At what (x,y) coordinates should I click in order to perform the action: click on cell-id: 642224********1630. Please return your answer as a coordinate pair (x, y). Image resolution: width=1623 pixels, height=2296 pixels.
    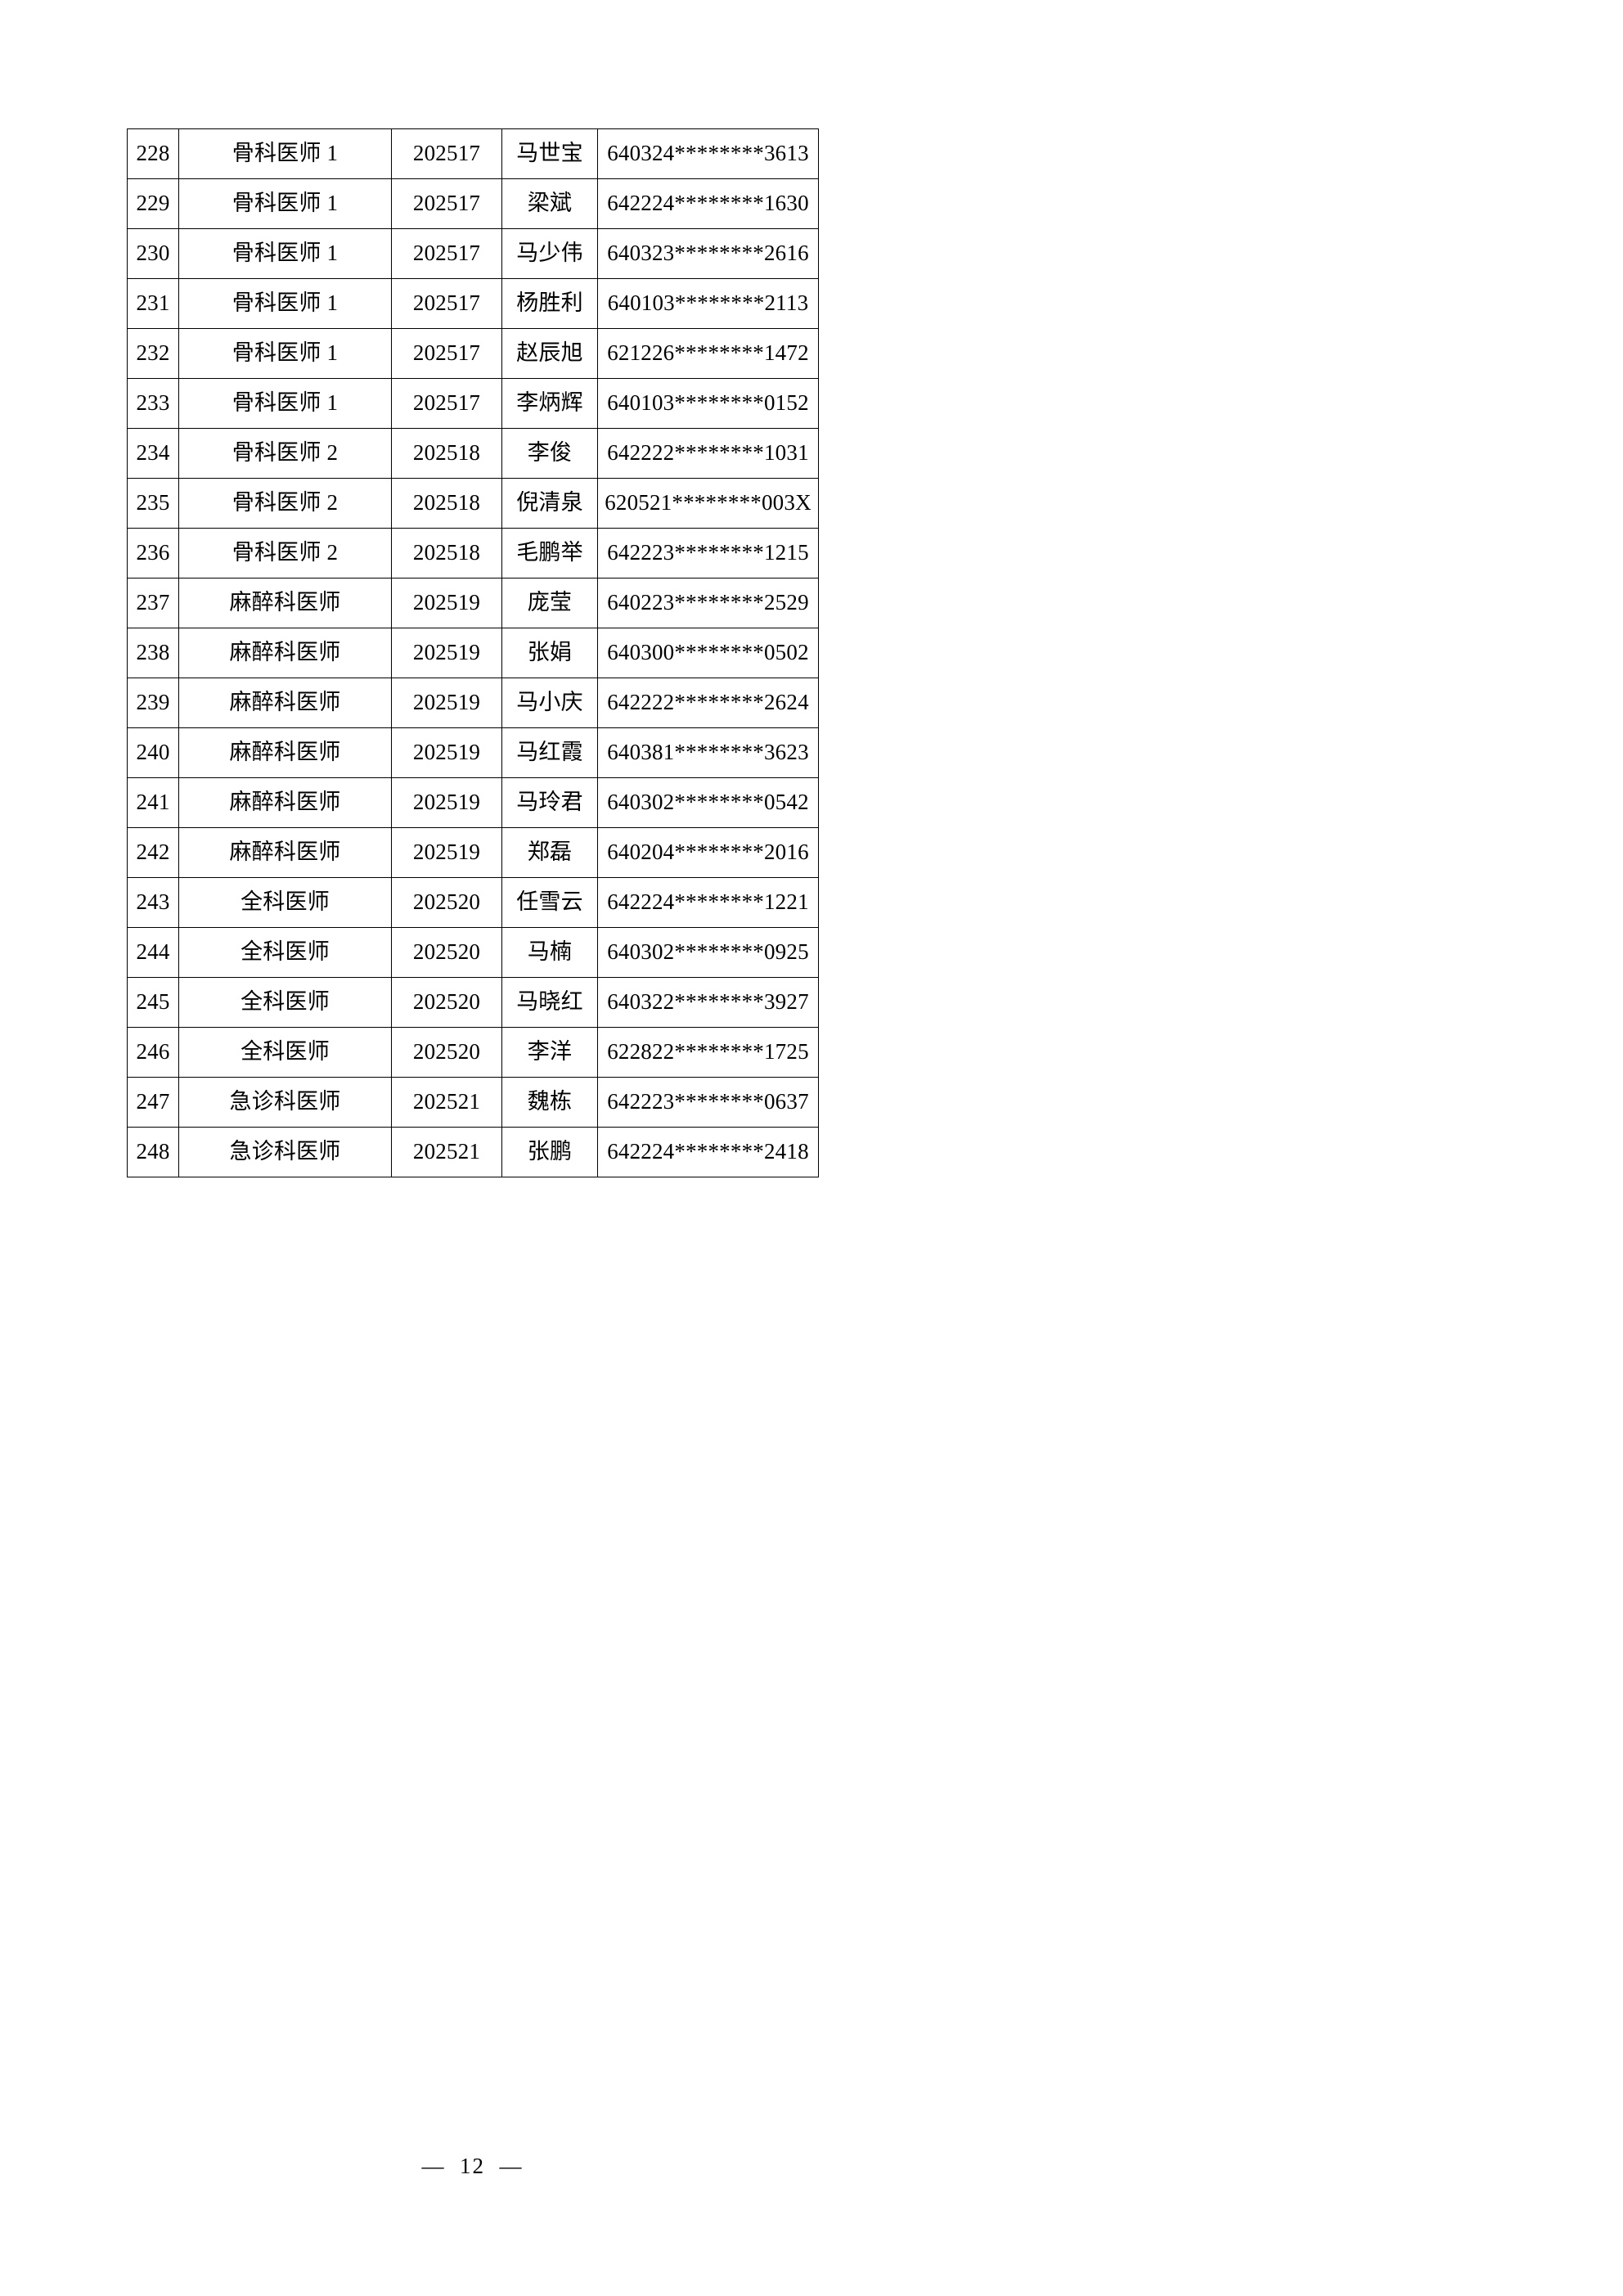
    Looking at the image, I should click on (708, 203).